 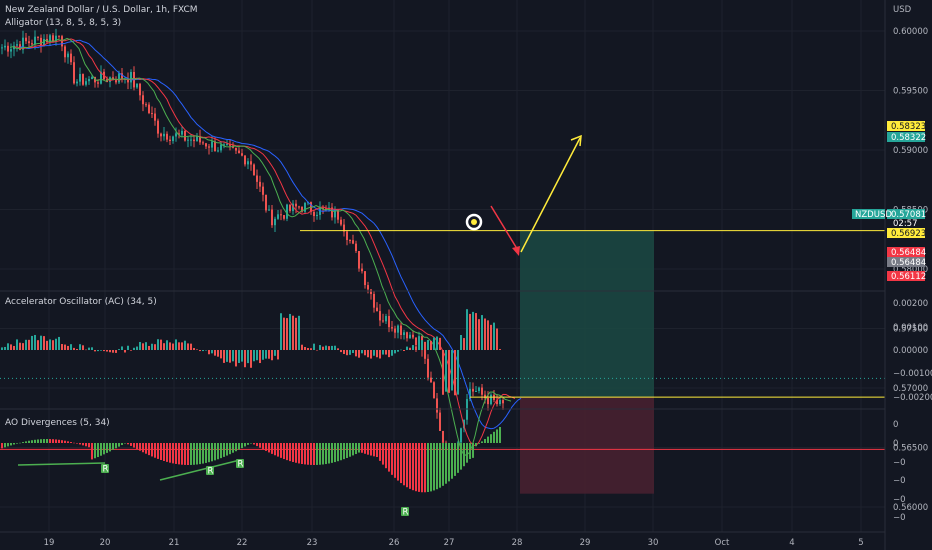 What do you see at coordinates (910, 351) in the screenshot?
I see `ac-tick-label: 0.00000` at bounding box center [910, 351].